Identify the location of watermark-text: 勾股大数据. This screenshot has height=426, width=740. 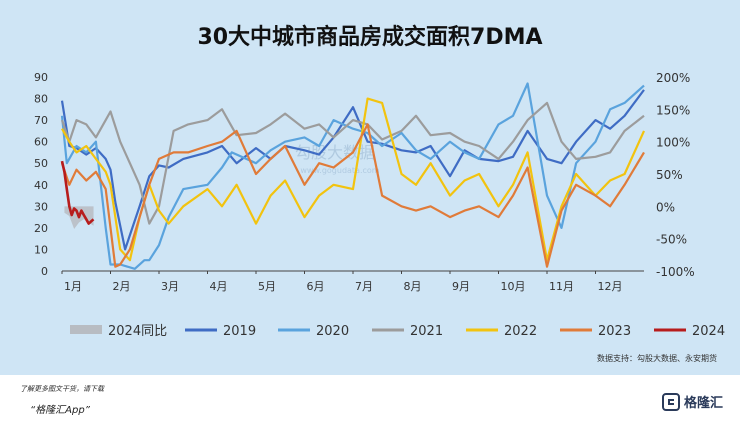
(335, 152).